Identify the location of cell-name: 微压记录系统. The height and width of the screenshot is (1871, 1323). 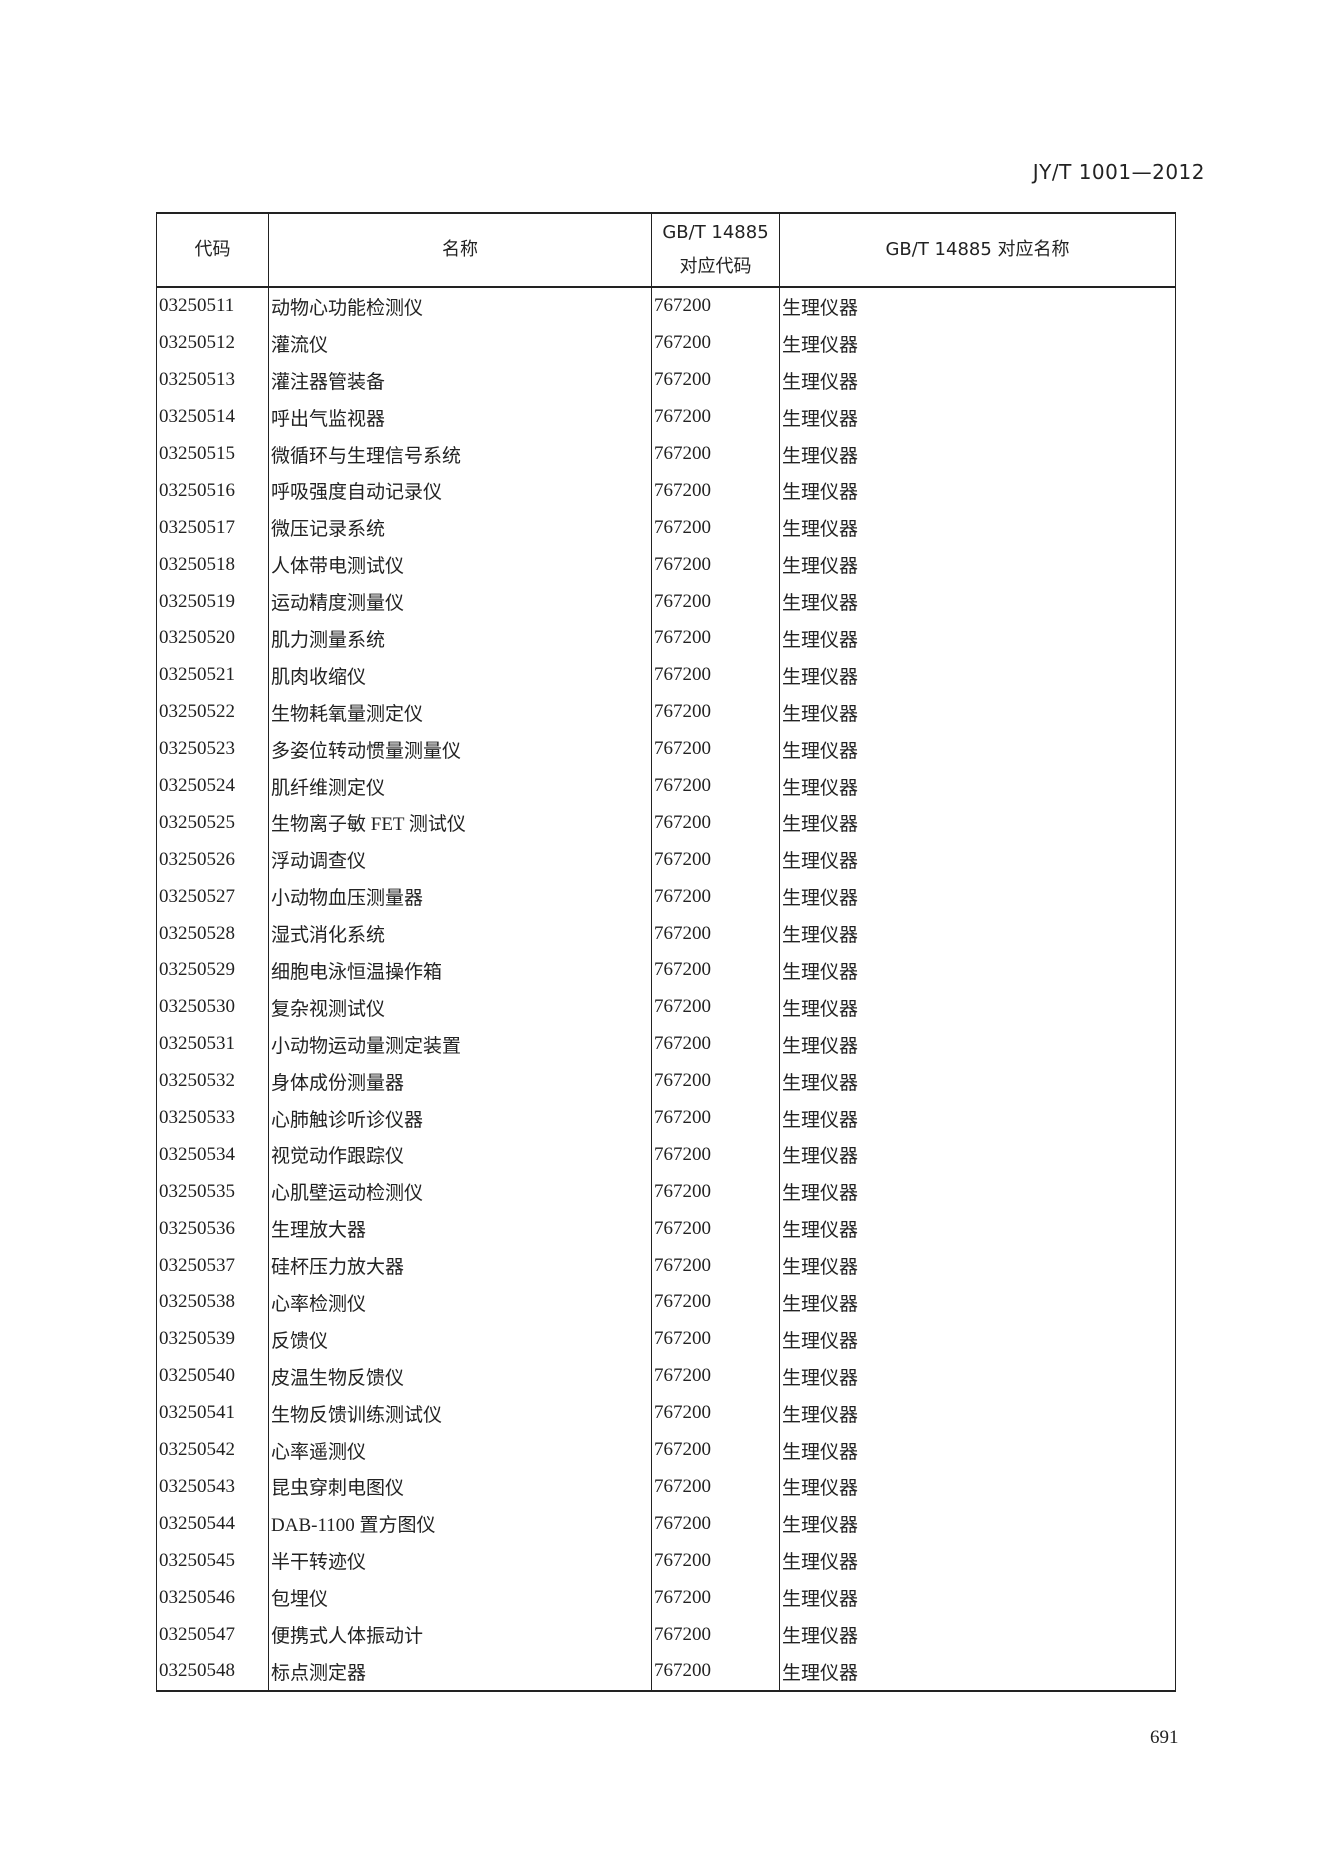
(460, 528).